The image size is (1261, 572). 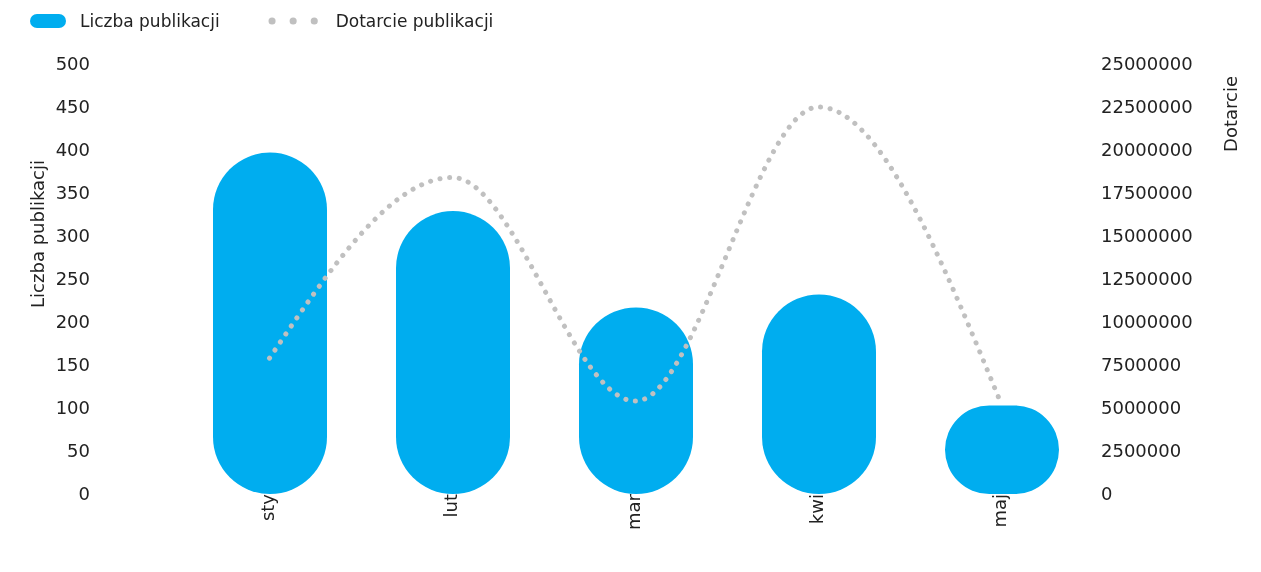 I want to click on y2-tick-label: 22500000, so click(x=1147, y=107).